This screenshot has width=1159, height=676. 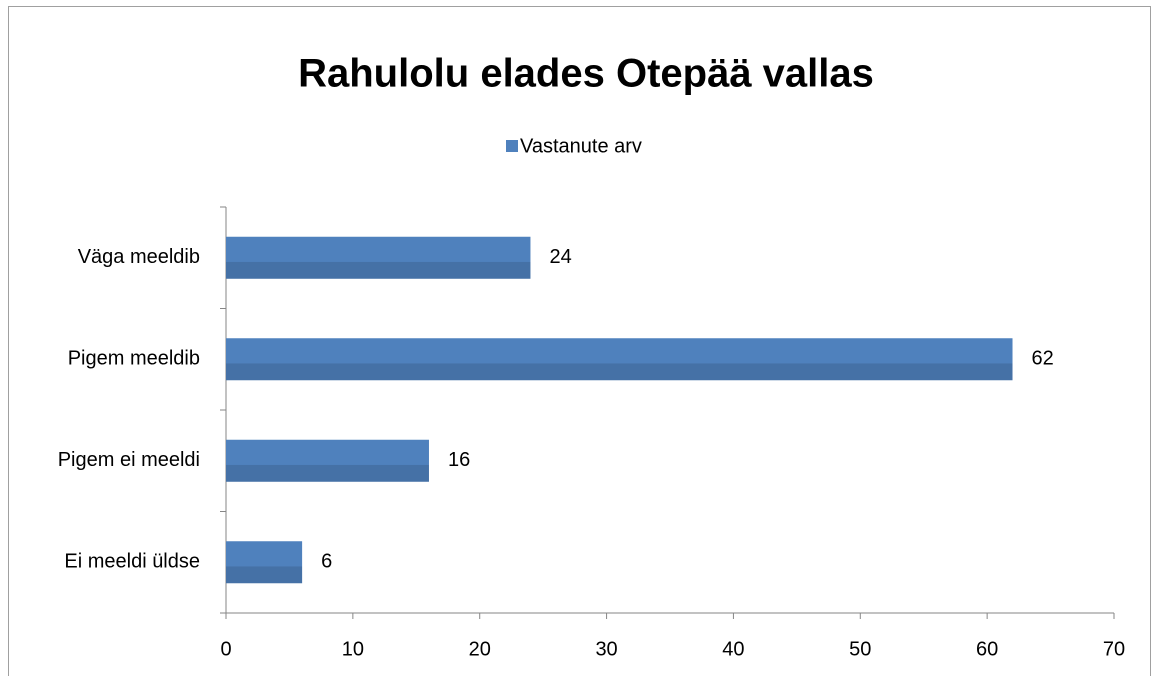 What do you see at coordinates (326, 562) in the screenshot?
I see `data-label: 6` at bounding box center [326, 562].